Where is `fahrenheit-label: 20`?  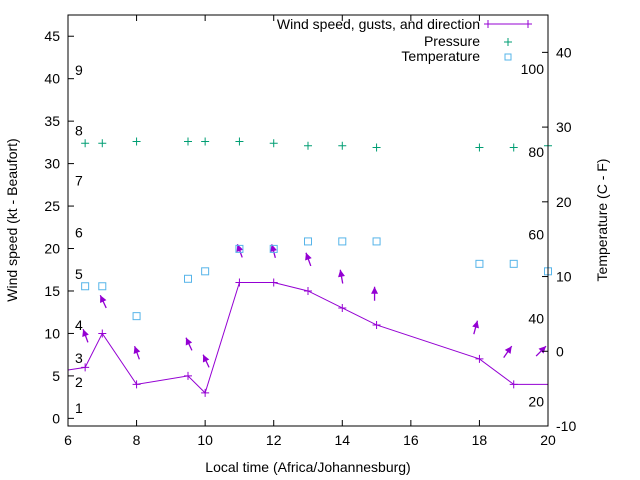 fahrenheit-label: 20 is located at coordinates (536, 401).